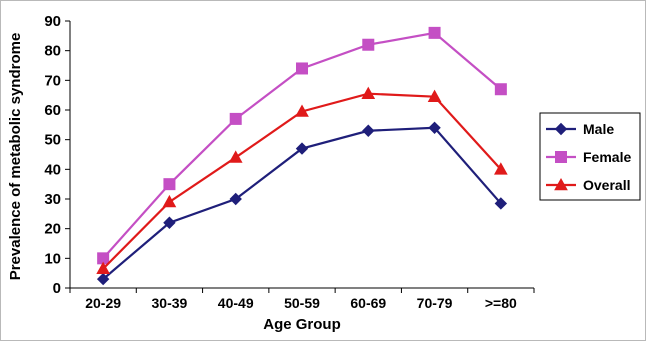  Describe the element at coordinates (52, 169) in the screenshot. I see `y-tick-label: 40` at that location.